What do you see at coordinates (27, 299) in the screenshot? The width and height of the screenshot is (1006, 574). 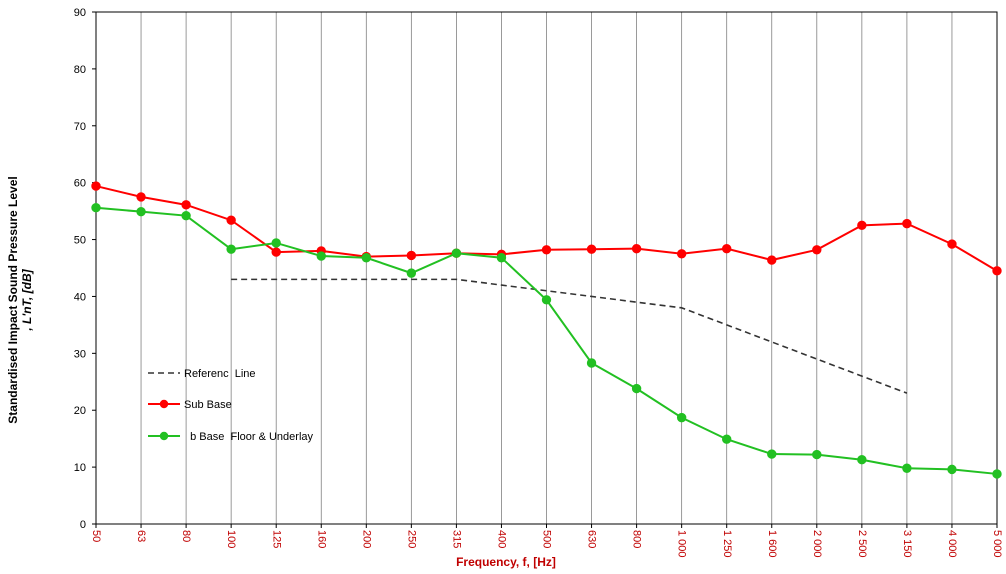 I see `y-axis-label-line2: , L'nT, [dB]` at bounding box center [27, 299].